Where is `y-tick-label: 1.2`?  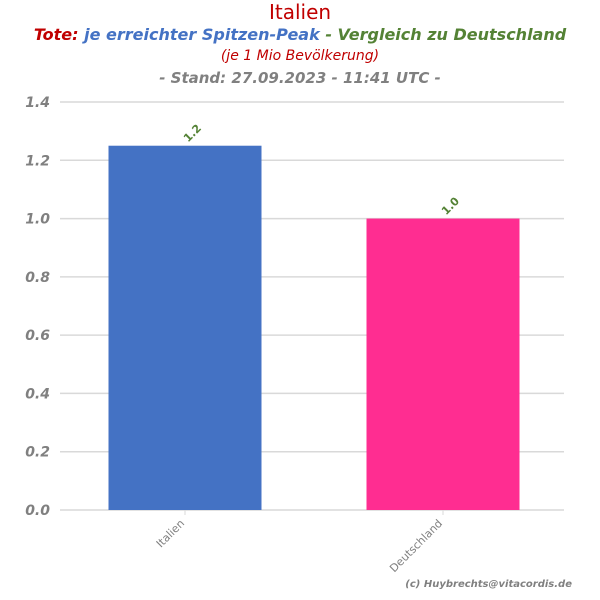 y-tick-label: 1.2 is located at coordinates (37, 161).